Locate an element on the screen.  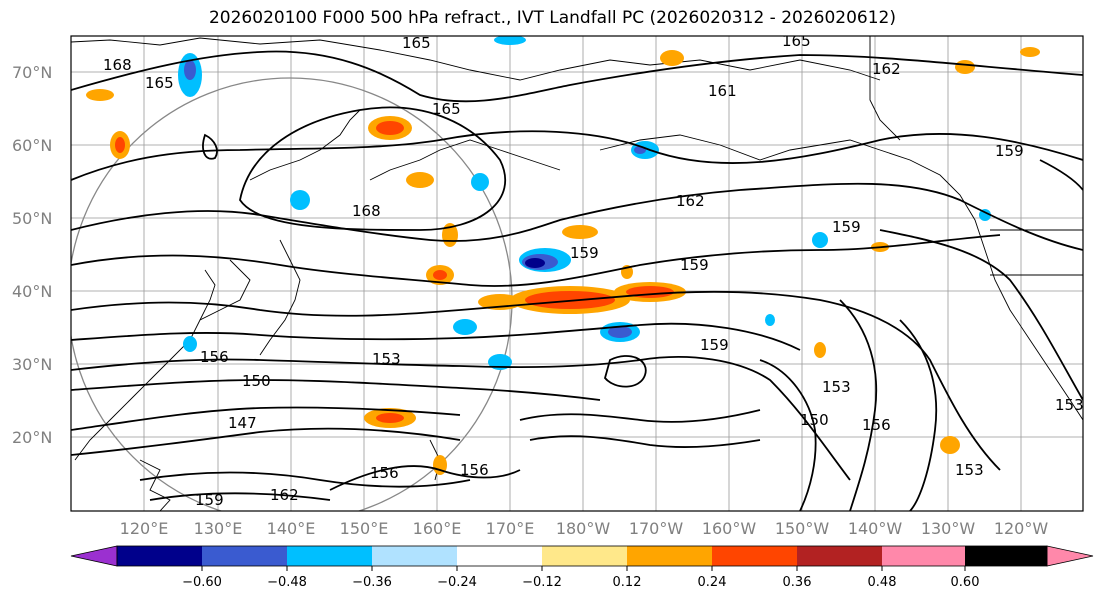
lon-label: 140°W is located at coordinates (875, 528).